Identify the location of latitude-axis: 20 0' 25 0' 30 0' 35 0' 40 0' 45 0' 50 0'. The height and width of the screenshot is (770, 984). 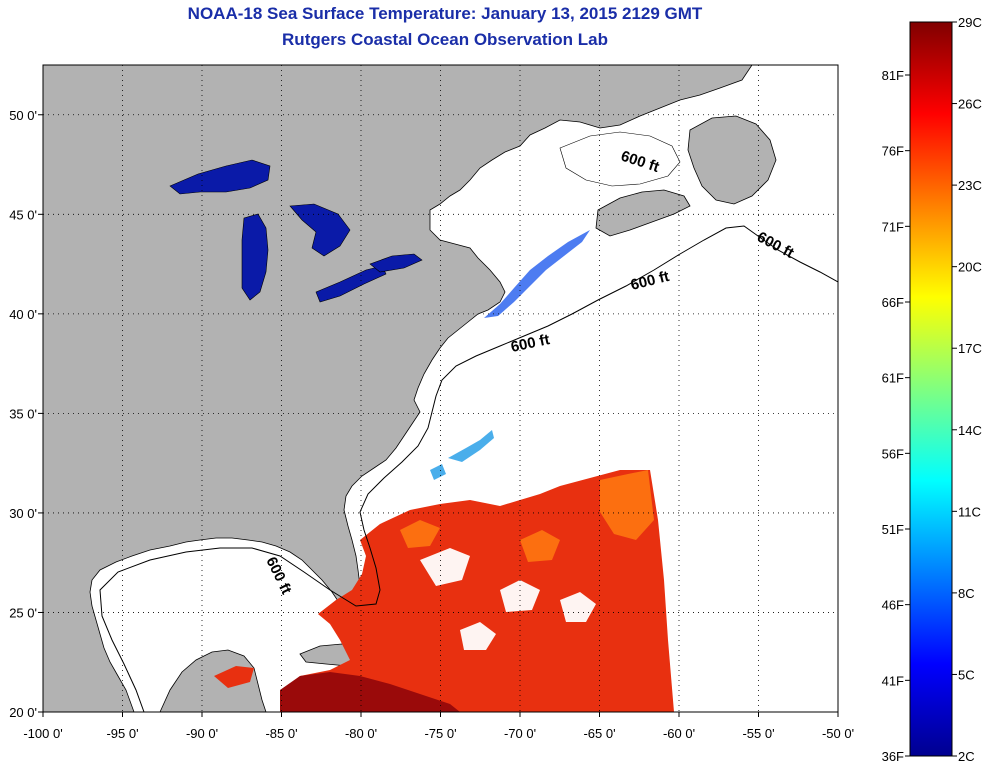
(26, 414).